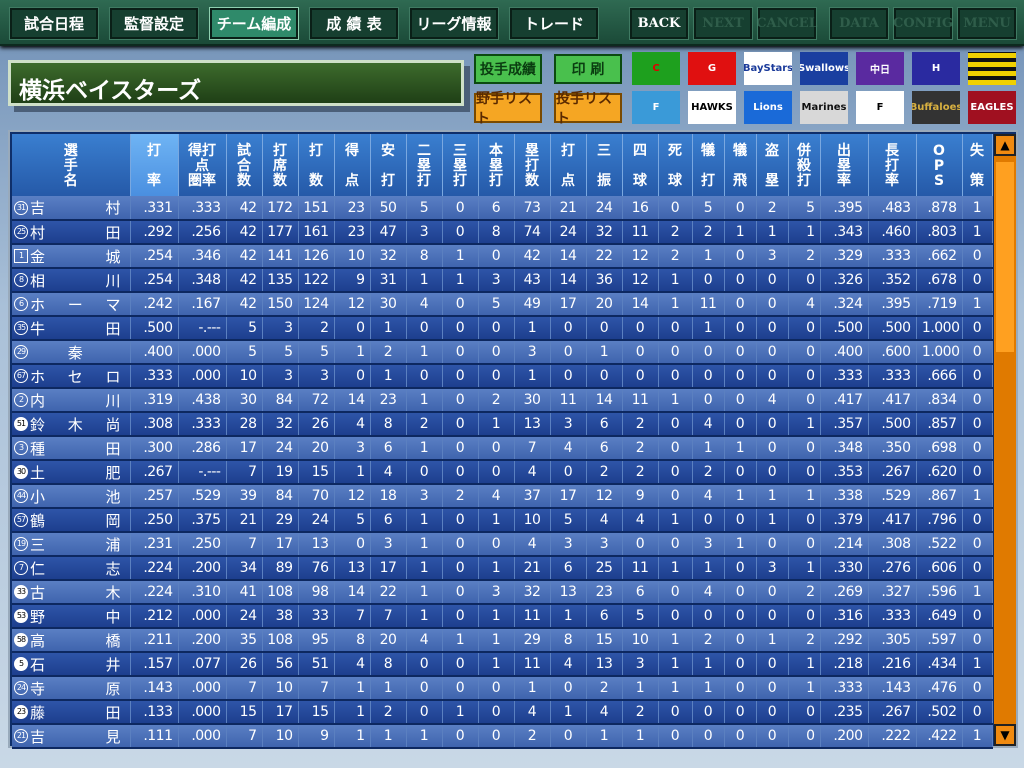 This screenshot has width=1024, height=768. Describe the element at coordinates (71, 544) in the screenshot. I see `player-name-cell: 19 三浦` at that location.